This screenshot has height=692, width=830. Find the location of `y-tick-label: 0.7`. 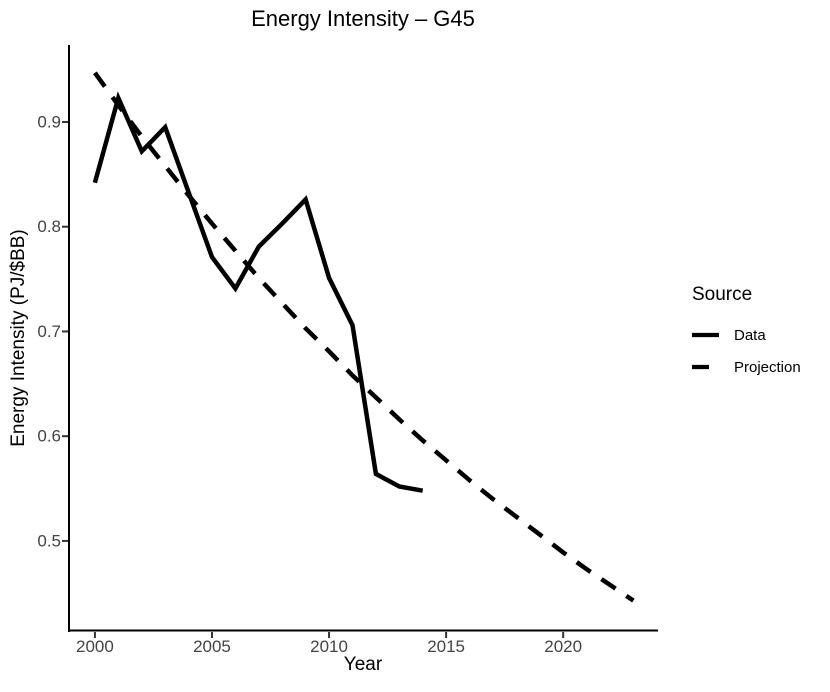

y-tick-label: 0.7 is located at coordinates (49, 331).